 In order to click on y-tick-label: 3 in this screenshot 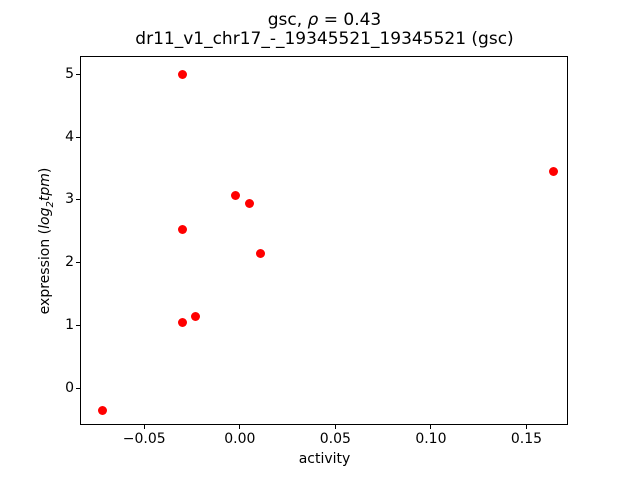, I will do `click(69, 199)`.